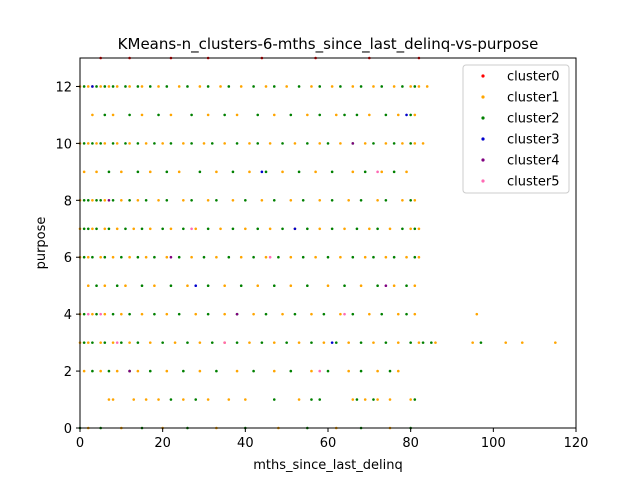  What do you see at coordinates (63, 144) in the screenshot?
I see `y-tick-label-5: 10` at bounding box center [63, 144].